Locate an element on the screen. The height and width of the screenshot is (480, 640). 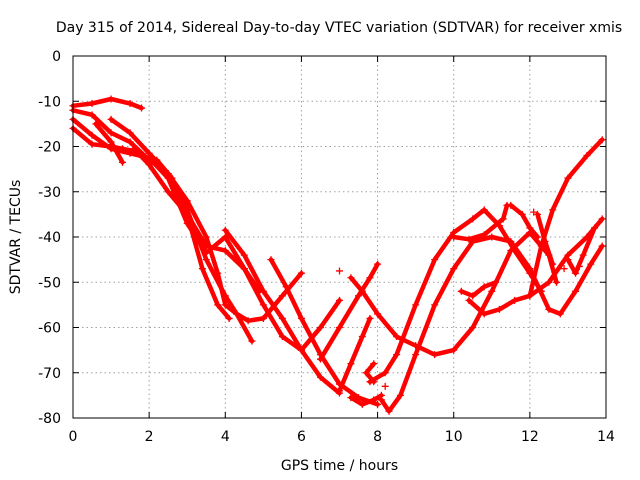
y-tick-label: -50 is located at coordinates (49, 283).